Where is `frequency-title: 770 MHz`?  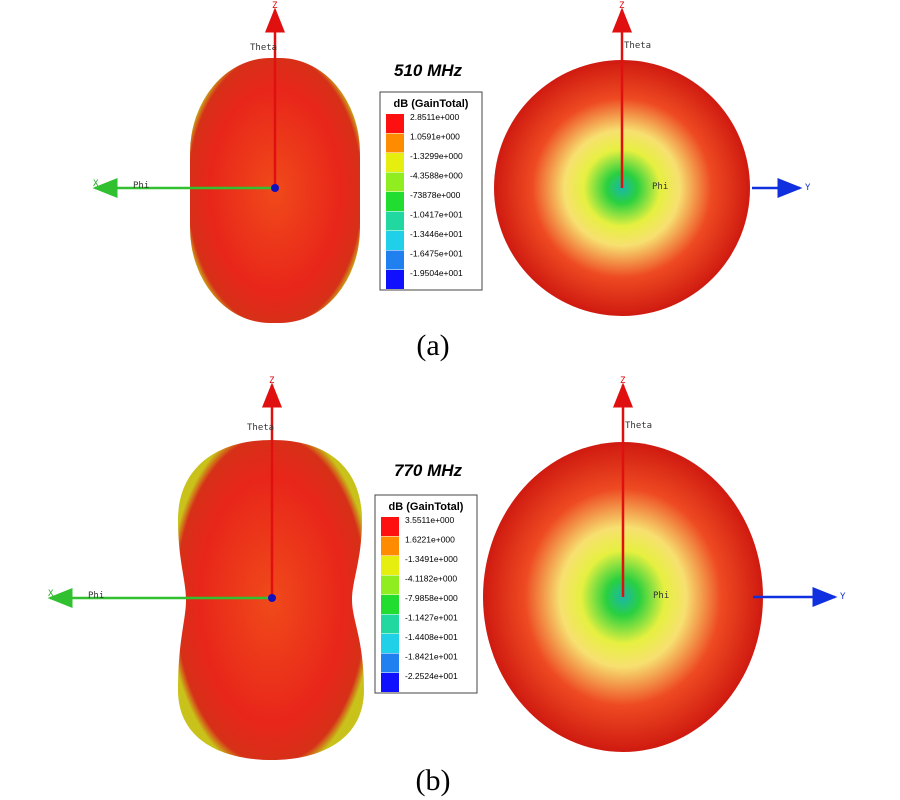 frequency-title: 770 MHz is located at coordinates (428, 470).